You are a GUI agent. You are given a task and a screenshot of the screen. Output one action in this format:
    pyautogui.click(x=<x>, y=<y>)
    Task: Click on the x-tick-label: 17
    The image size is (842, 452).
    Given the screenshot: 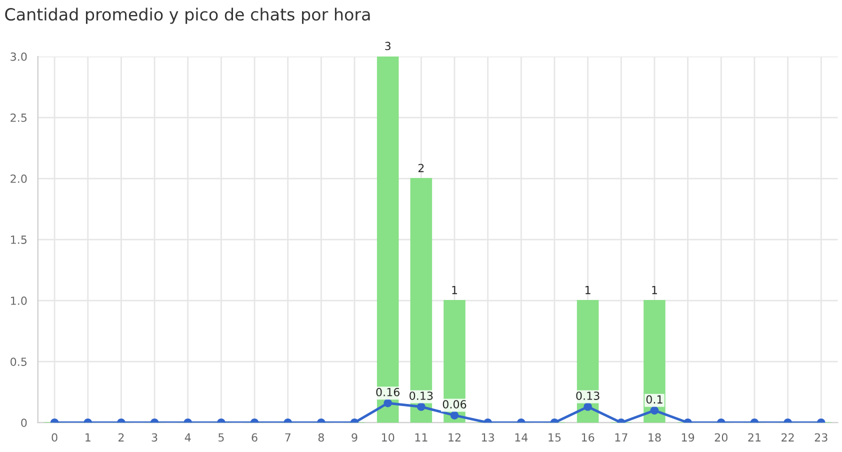 What is the action you would take?
    pyautogui.click(x=621, y=437)
    